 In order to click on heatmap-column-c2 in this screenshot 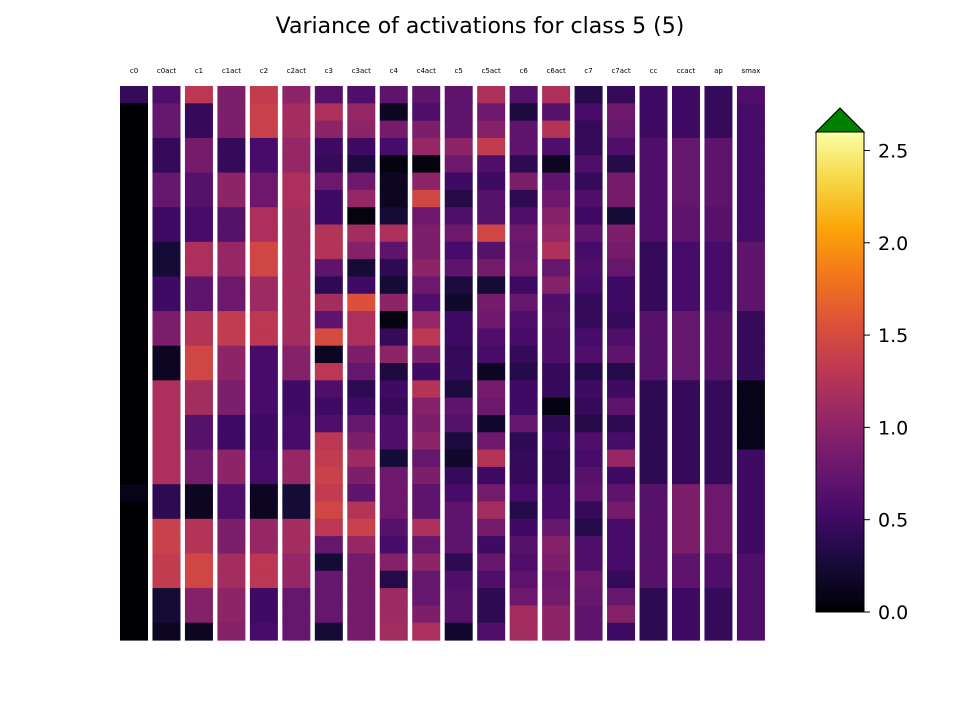, I will do `click(263, 363)`.